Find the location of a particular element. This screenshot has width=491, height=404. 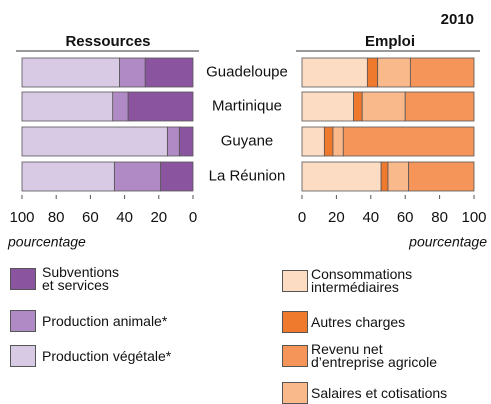

category-label: La Réunion is located at coordinates (247, 175).